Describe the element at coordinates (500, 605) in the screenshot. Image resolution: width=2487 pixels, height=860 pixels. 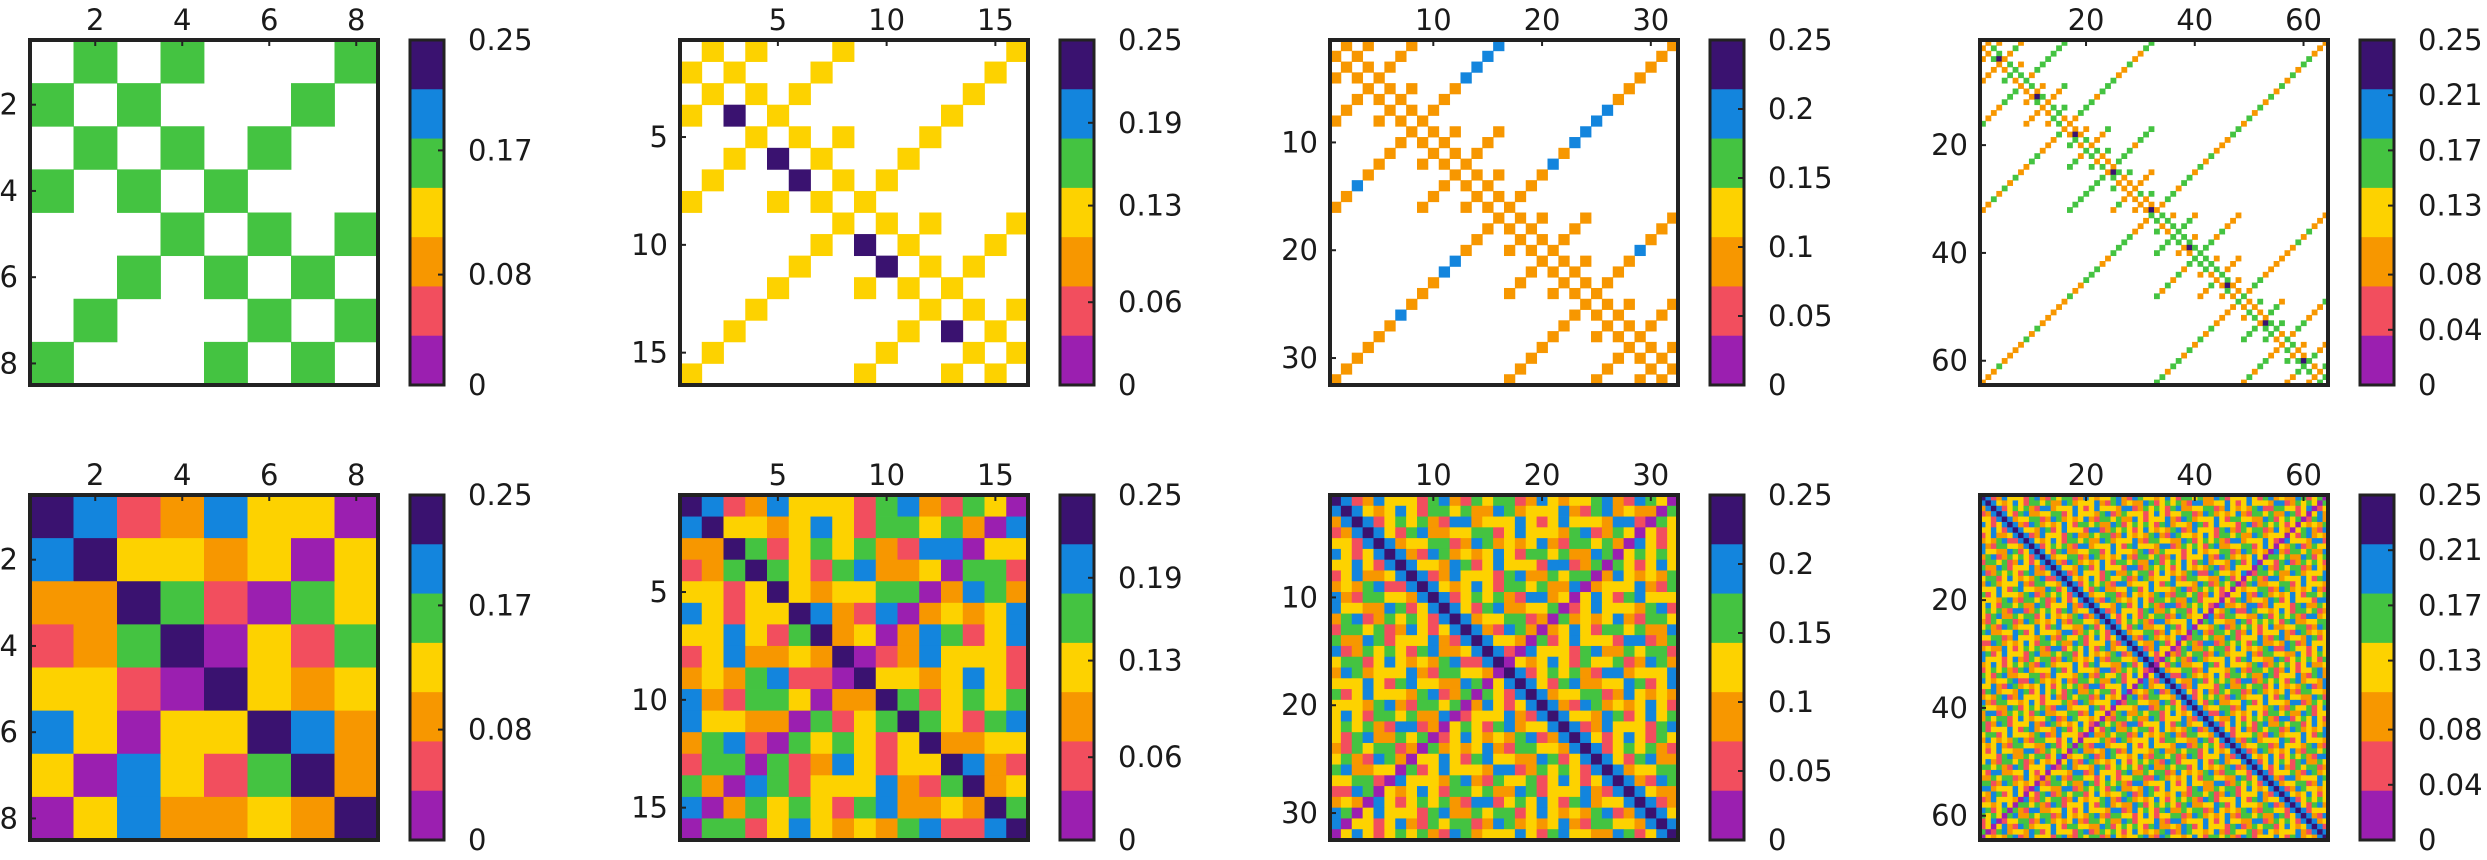
I see `colorbar-tick-label: 0.17` at that location.